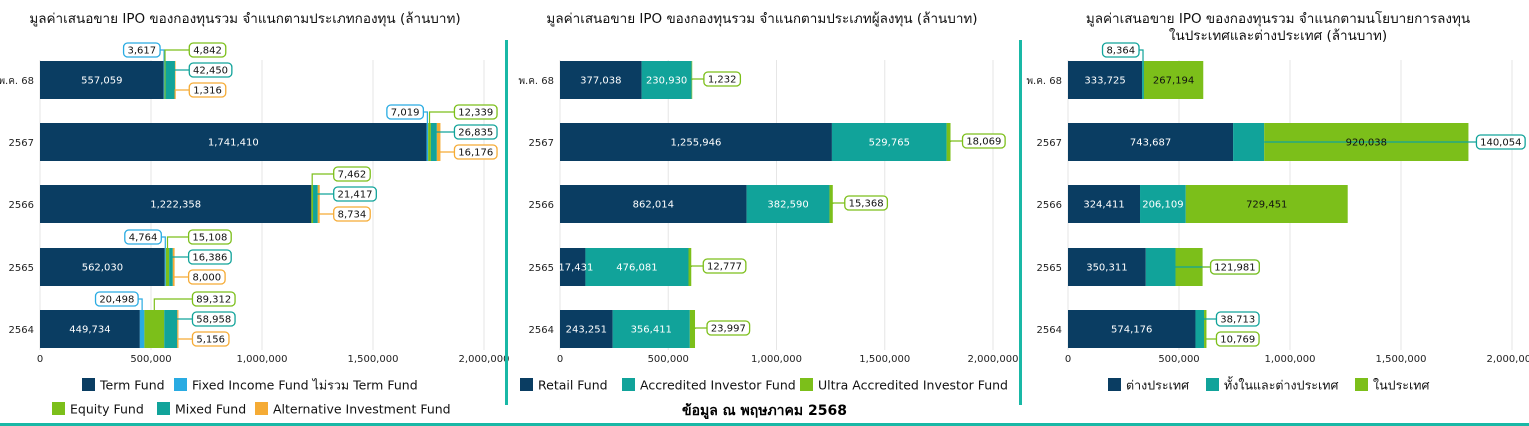  What do you see at coordinates (718, 385) in the screenshot?
I see `legend-label: Accredited Investor Fund` at bounding box center [718, 385].